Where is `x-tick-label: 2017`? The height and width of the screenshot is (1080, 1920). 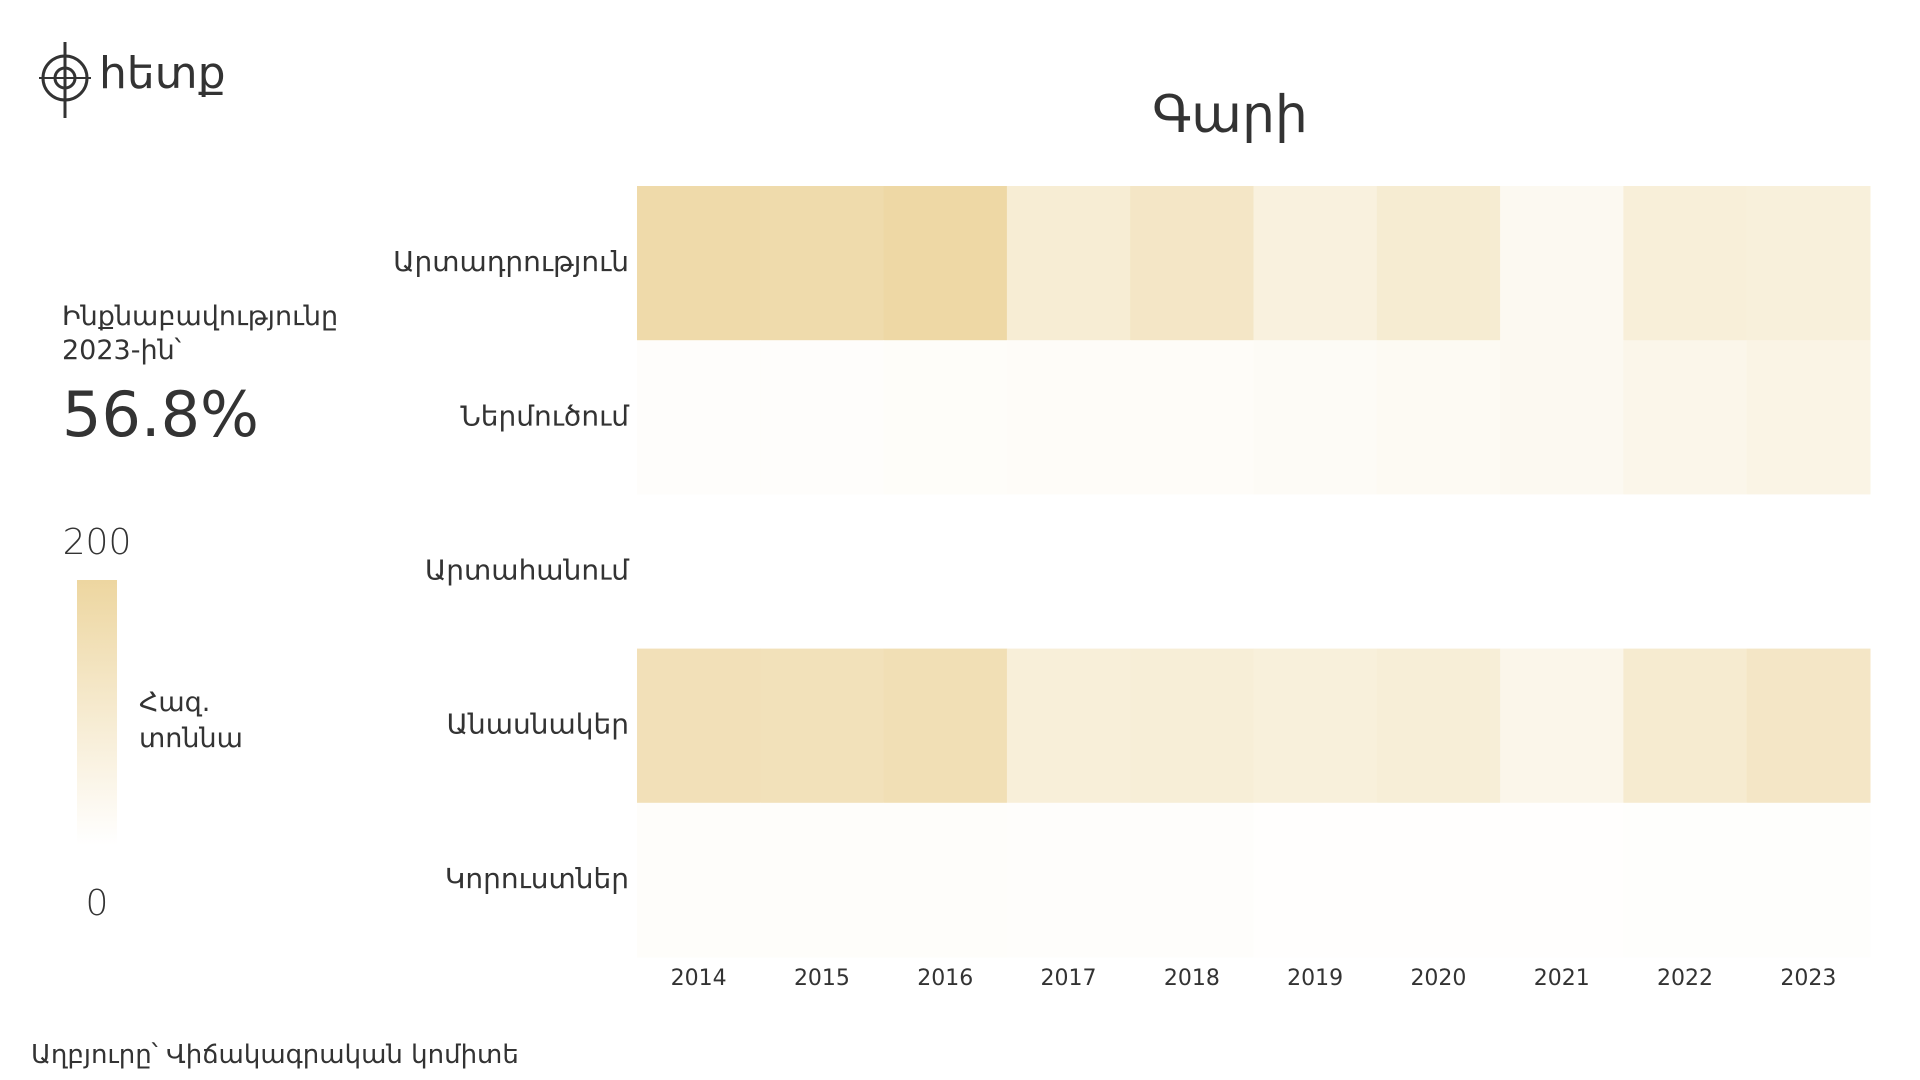 x-tick-label: 2017 is located at coordinates (1069, 978).